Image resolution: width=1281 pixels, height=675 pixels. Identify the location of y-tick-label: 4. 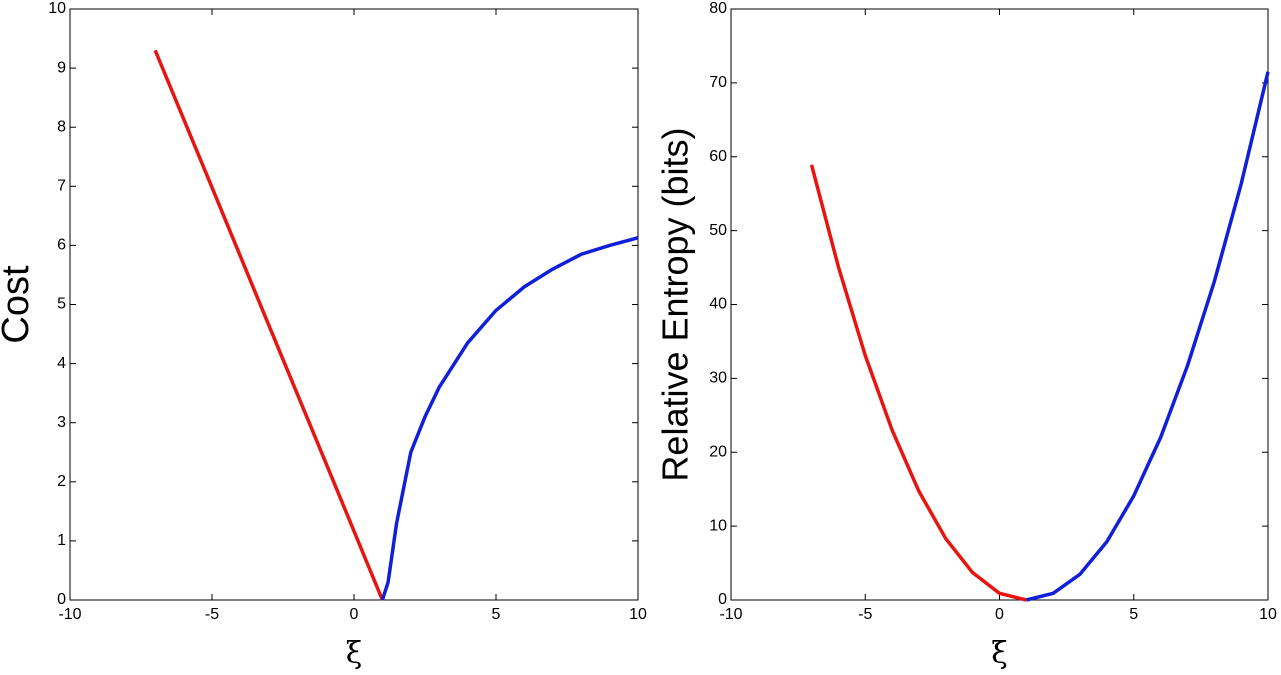
(61, 363).